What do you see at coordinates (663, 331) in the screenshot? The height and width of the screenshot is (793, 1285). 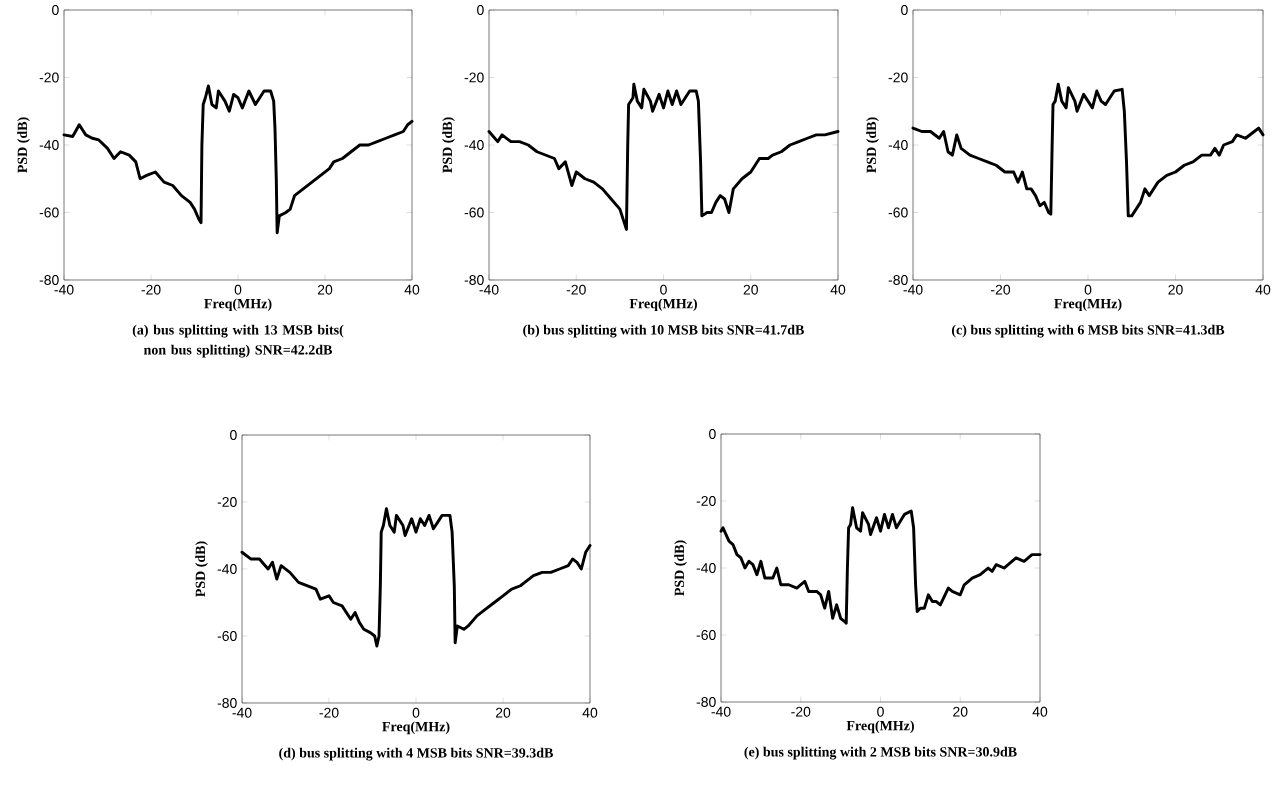 I see `text: (b) bus splitting with 10 MSB bits SNR=41.7dB` at bounding box center [663, 331].